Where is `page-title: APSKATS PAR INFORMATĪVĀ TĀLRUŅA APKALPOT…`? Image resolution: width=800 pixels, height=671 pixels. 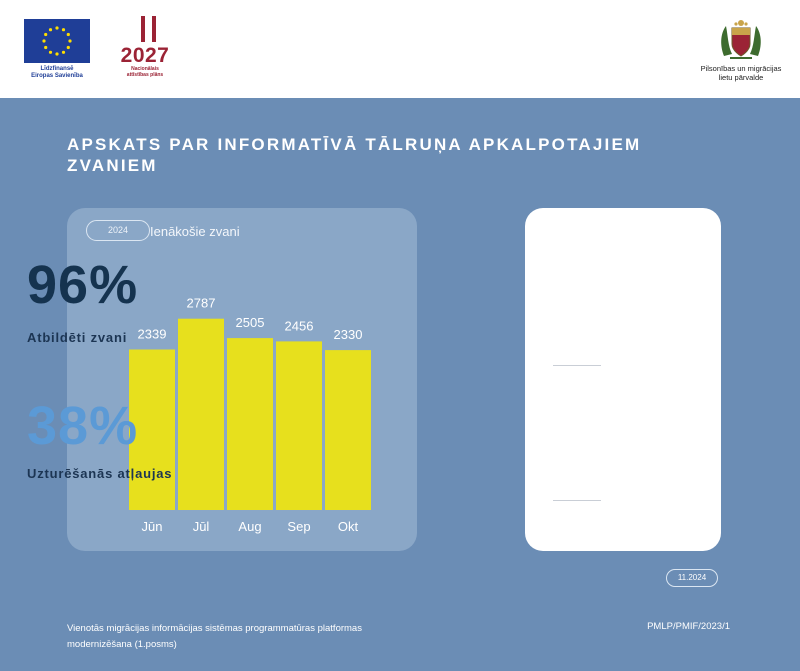
page-title: APSKATS PAR INFORMATĪVĀ TĀLRUŅA APKALPOT… is located at coordinates (354, 155).